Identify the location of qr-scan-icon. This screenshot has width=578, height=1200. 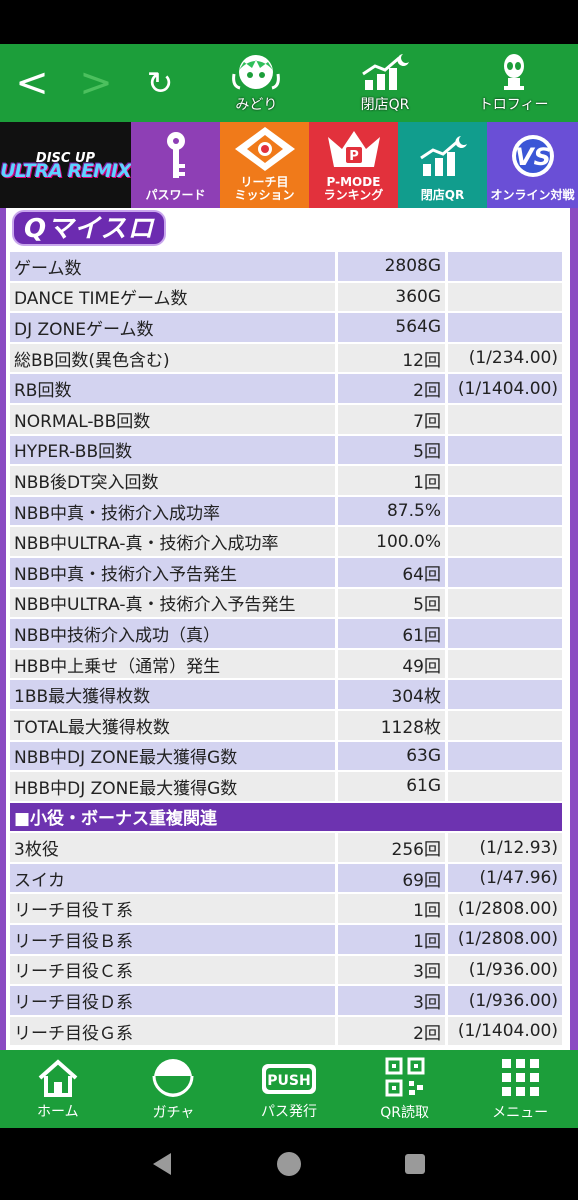
(405, 1076).